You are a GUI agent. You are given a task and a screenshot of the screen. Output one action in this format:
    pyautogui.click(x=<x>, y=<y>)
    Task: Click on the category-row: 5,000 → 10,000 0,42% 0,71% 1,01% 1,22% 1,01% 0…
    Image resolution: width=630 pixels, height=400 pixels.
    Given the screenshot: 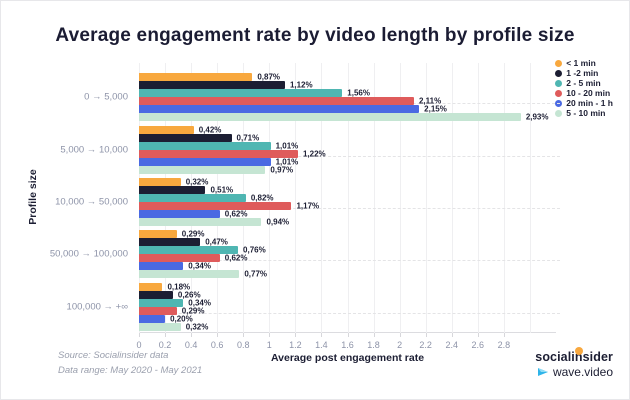 What is the action you would take?
    pyautogui.click(x=310, y=149)
    